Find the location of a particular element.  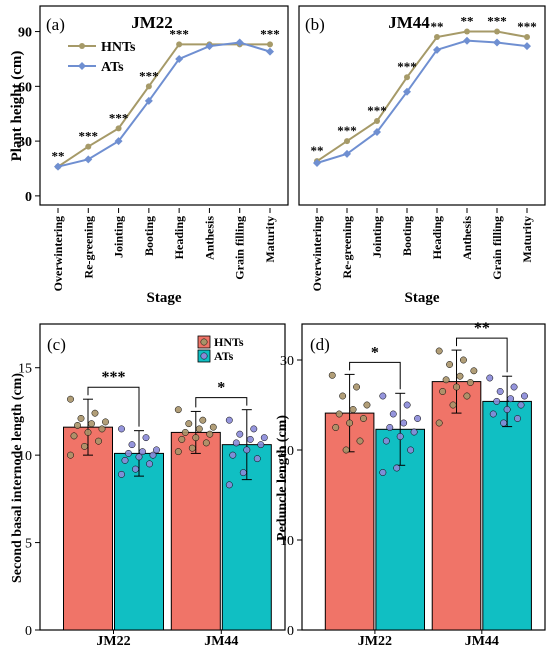

panel-d-significance: *** is located at coordinates (428, 355).